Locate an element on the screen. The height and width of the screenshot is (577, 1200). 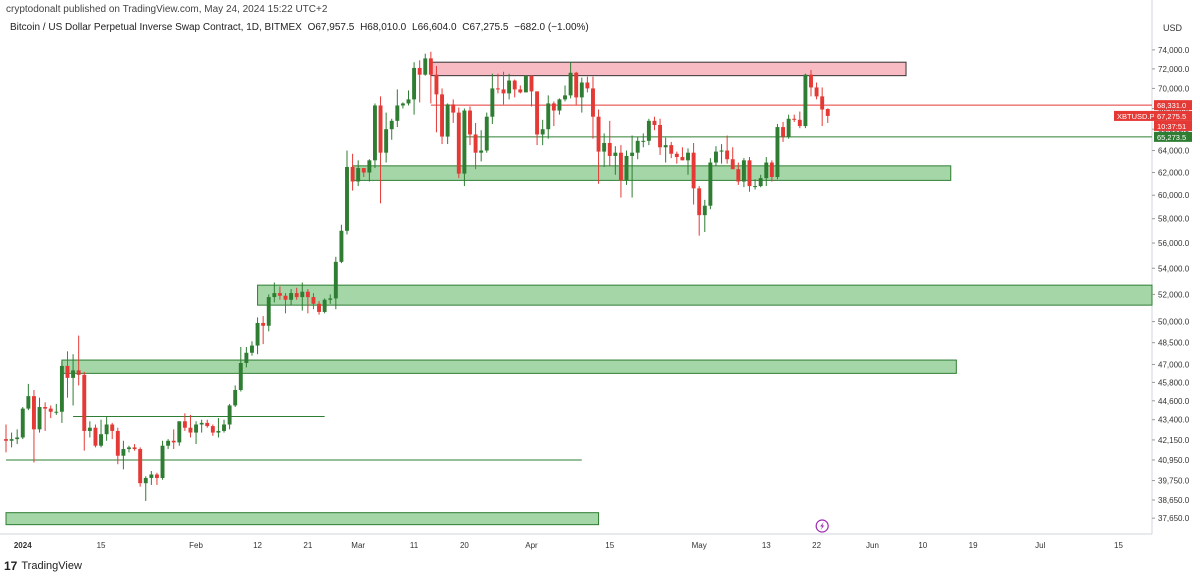
x-tick-label-7: 20 is located at coordinates (464, 545).